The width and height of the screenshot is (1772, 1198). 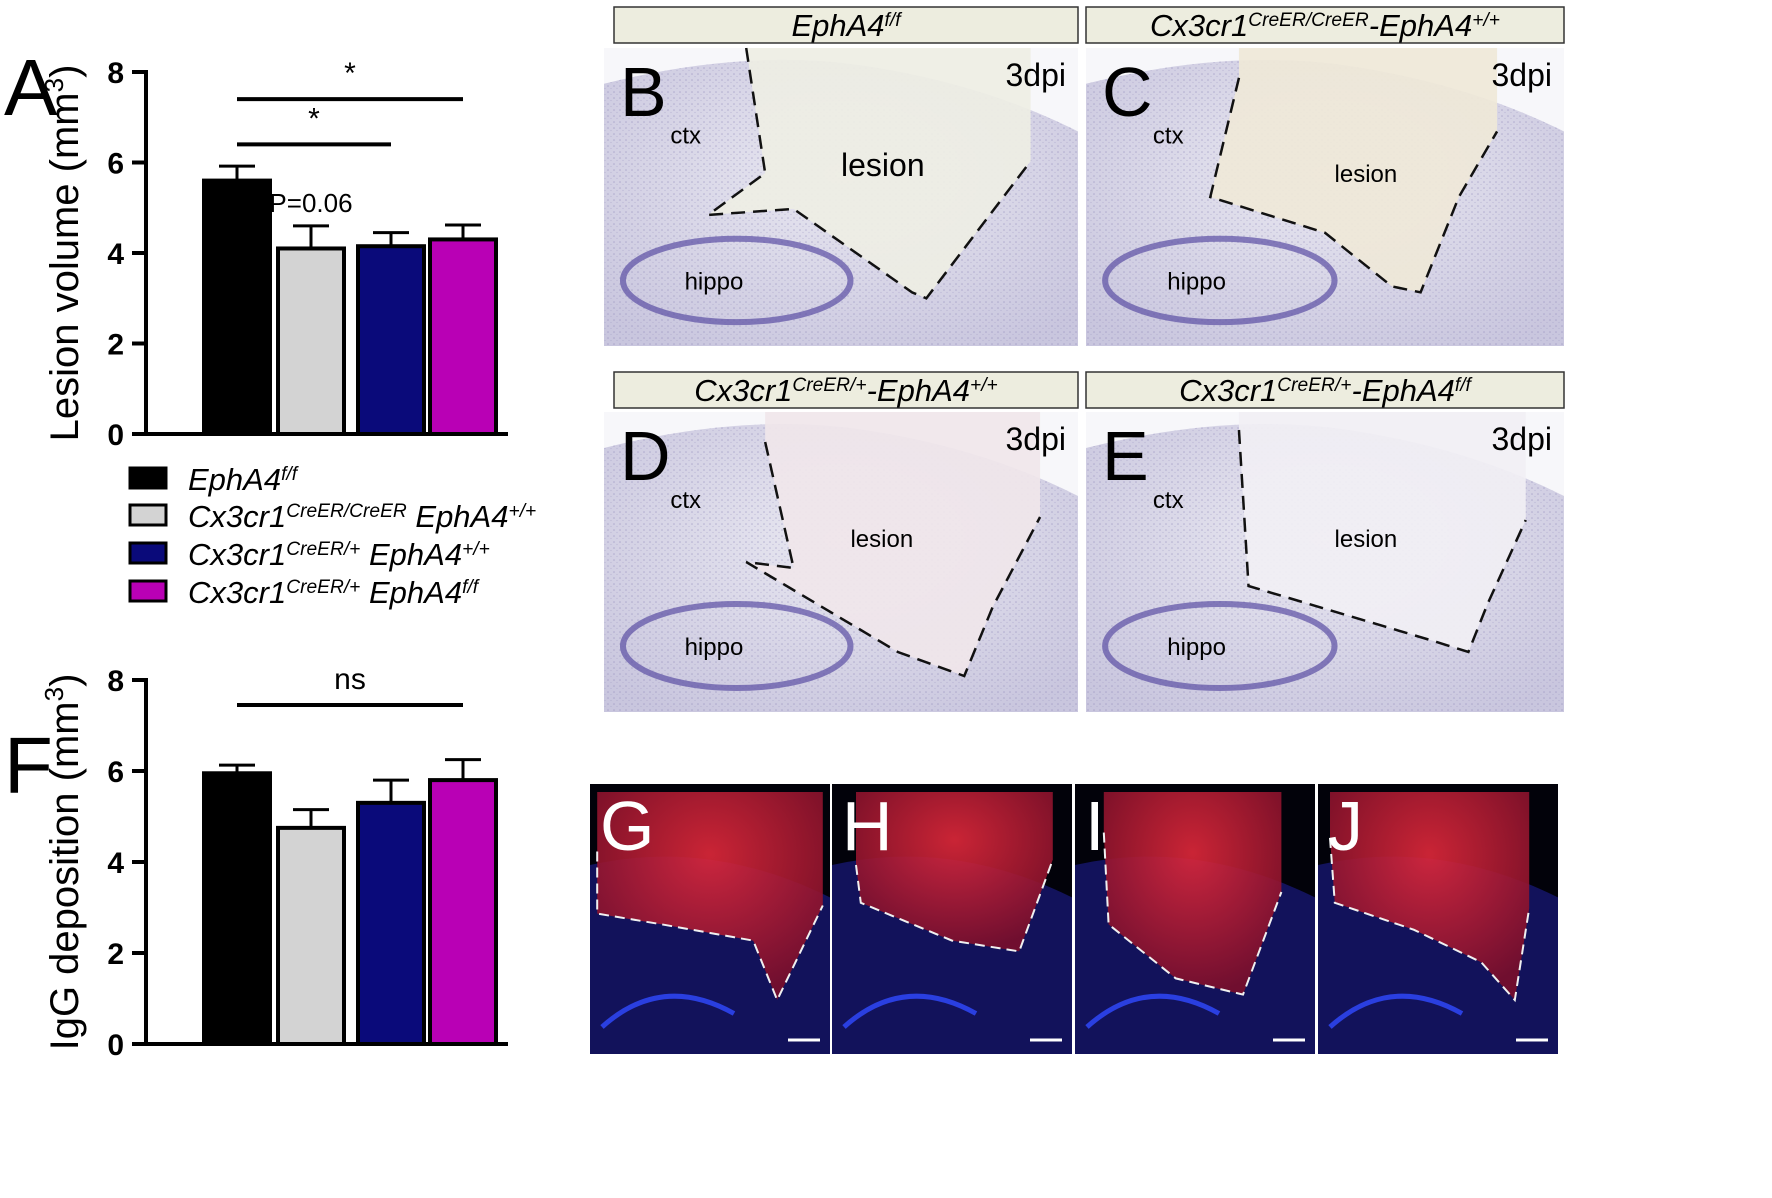 I want to click on chart-a-annotations: P=0.06 * *, so click(x=350, y=137).